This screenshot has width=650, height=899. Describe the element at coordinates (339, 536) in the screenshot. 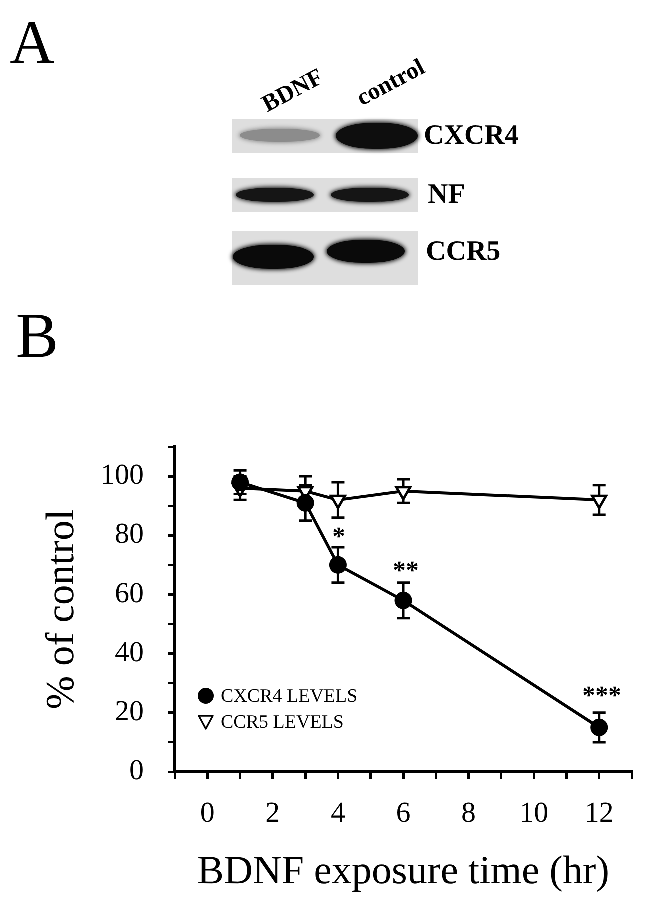

I see `annotation: *` at that location.